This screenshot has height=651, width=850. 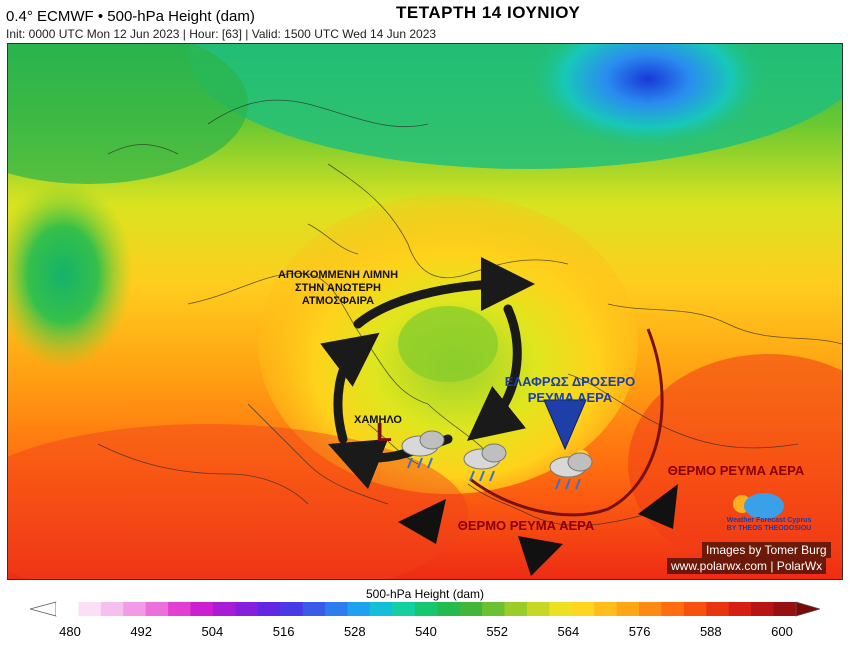 I want to click on colorbar, so click(x=425, y=609).